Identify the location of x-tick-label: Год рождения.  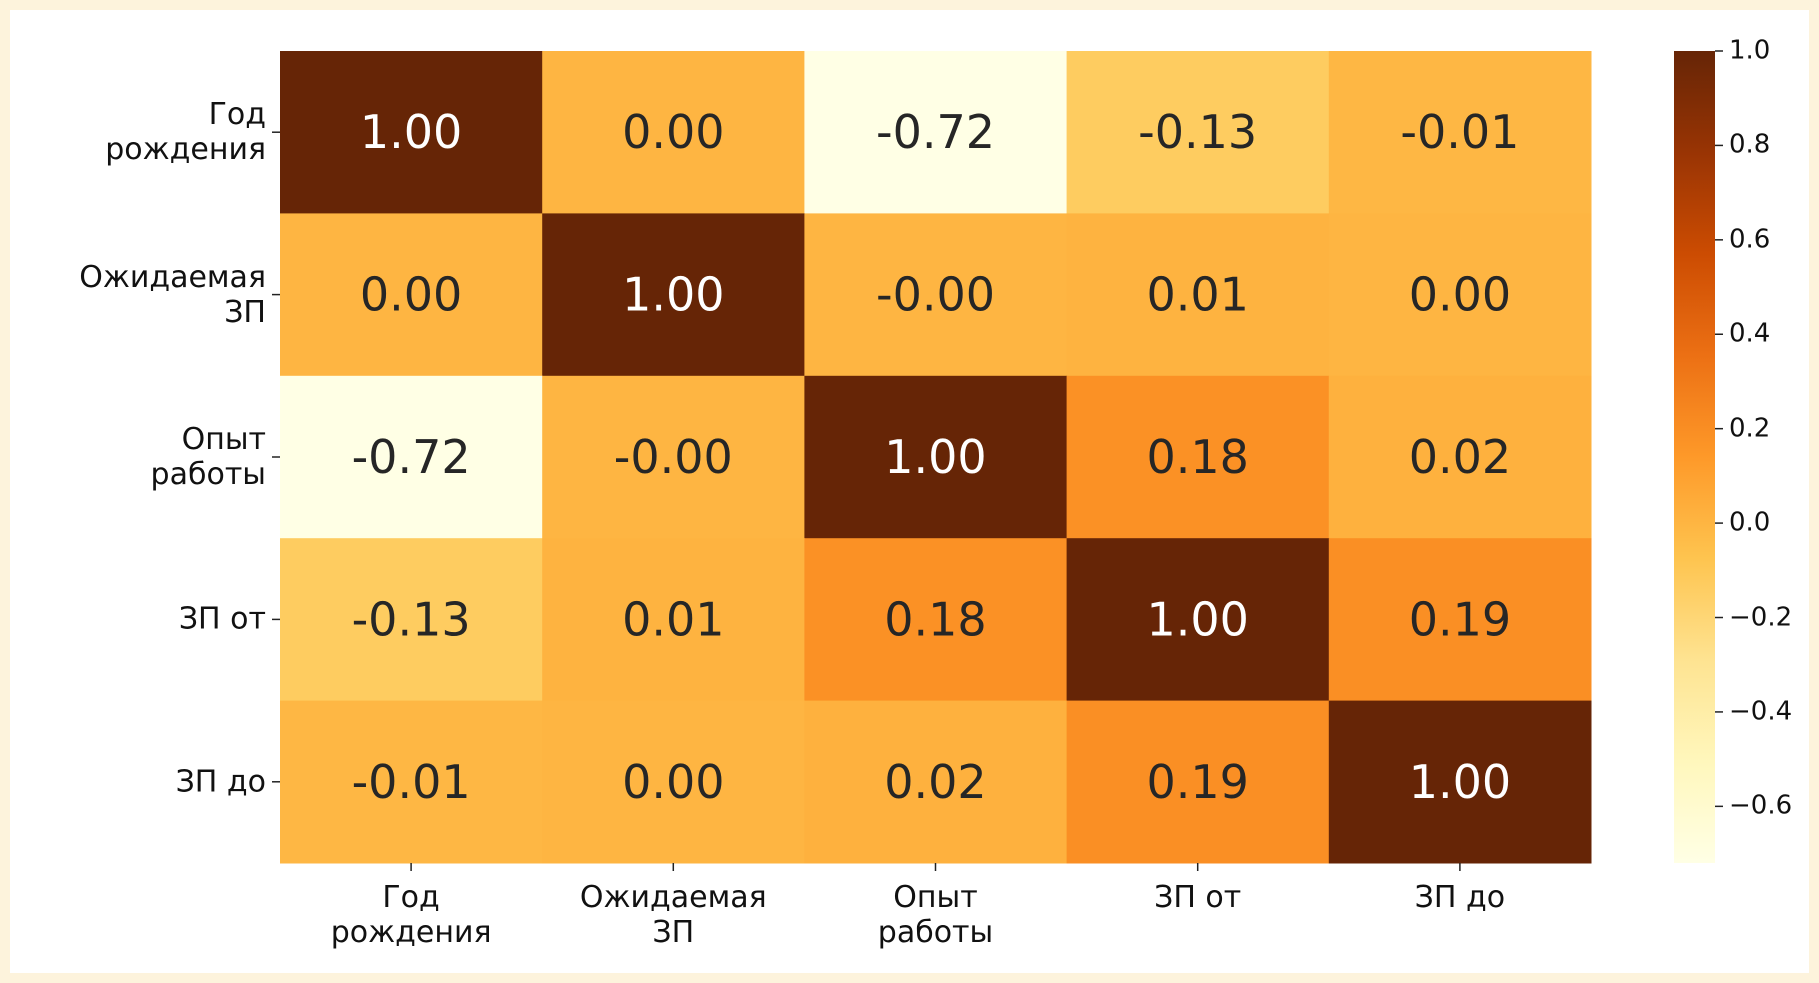
(411, 915).